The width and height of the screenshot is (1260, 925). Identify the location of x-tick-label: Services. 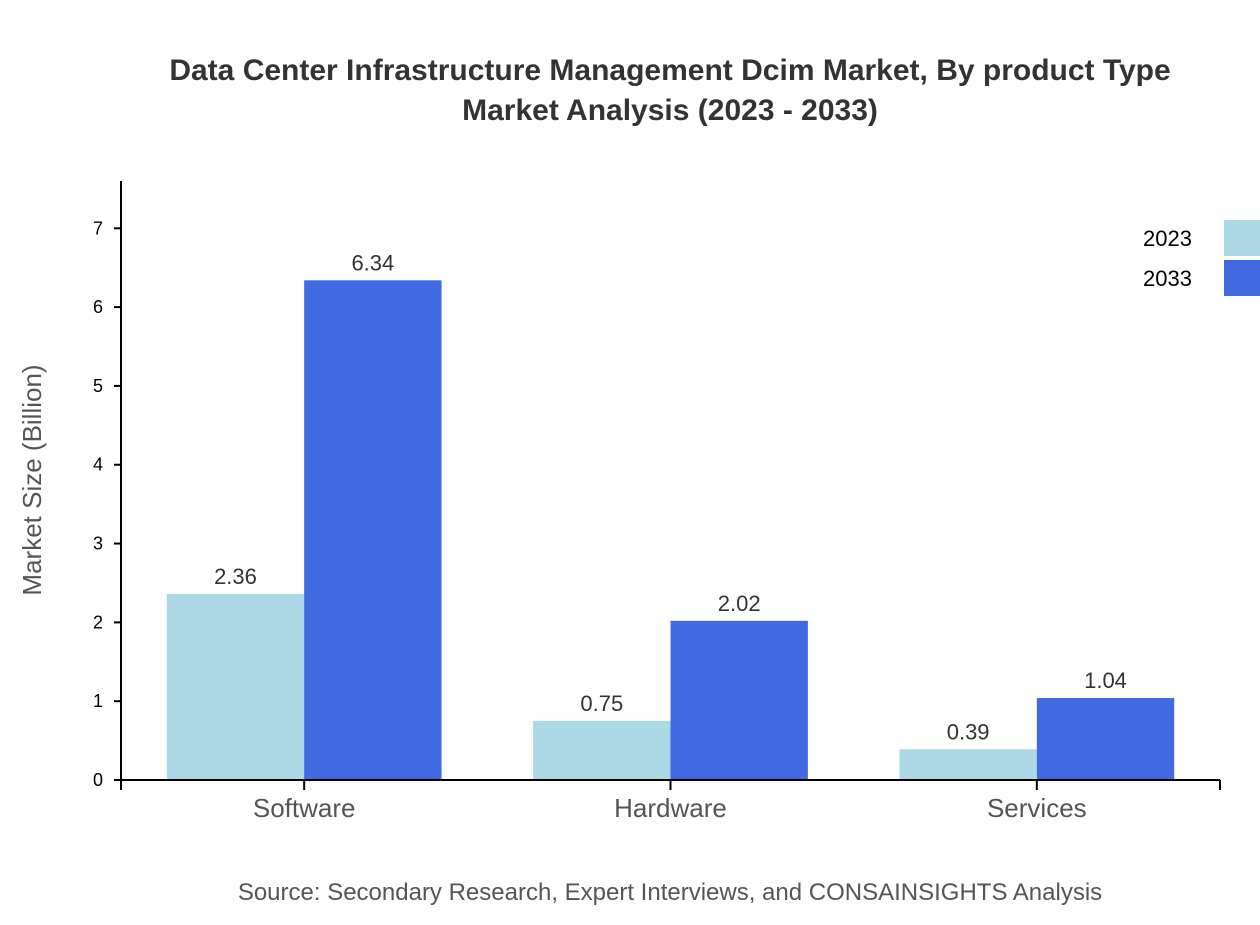
(1037, 808).